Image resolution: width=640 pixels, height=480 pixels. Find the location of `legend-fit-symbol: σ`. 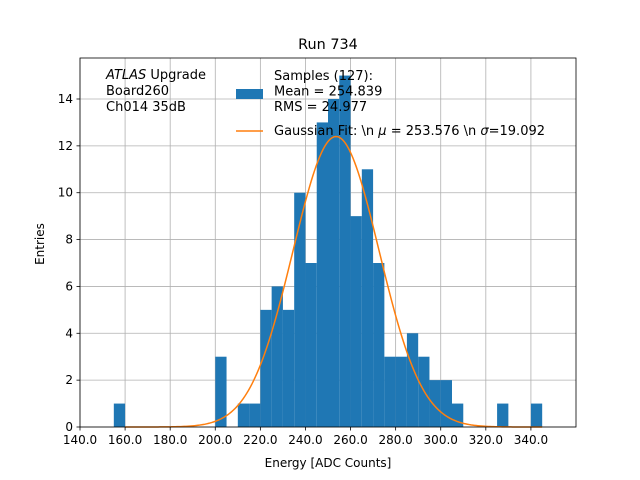

legend-fit-symbol: σ is located at coordinates (484, 131).